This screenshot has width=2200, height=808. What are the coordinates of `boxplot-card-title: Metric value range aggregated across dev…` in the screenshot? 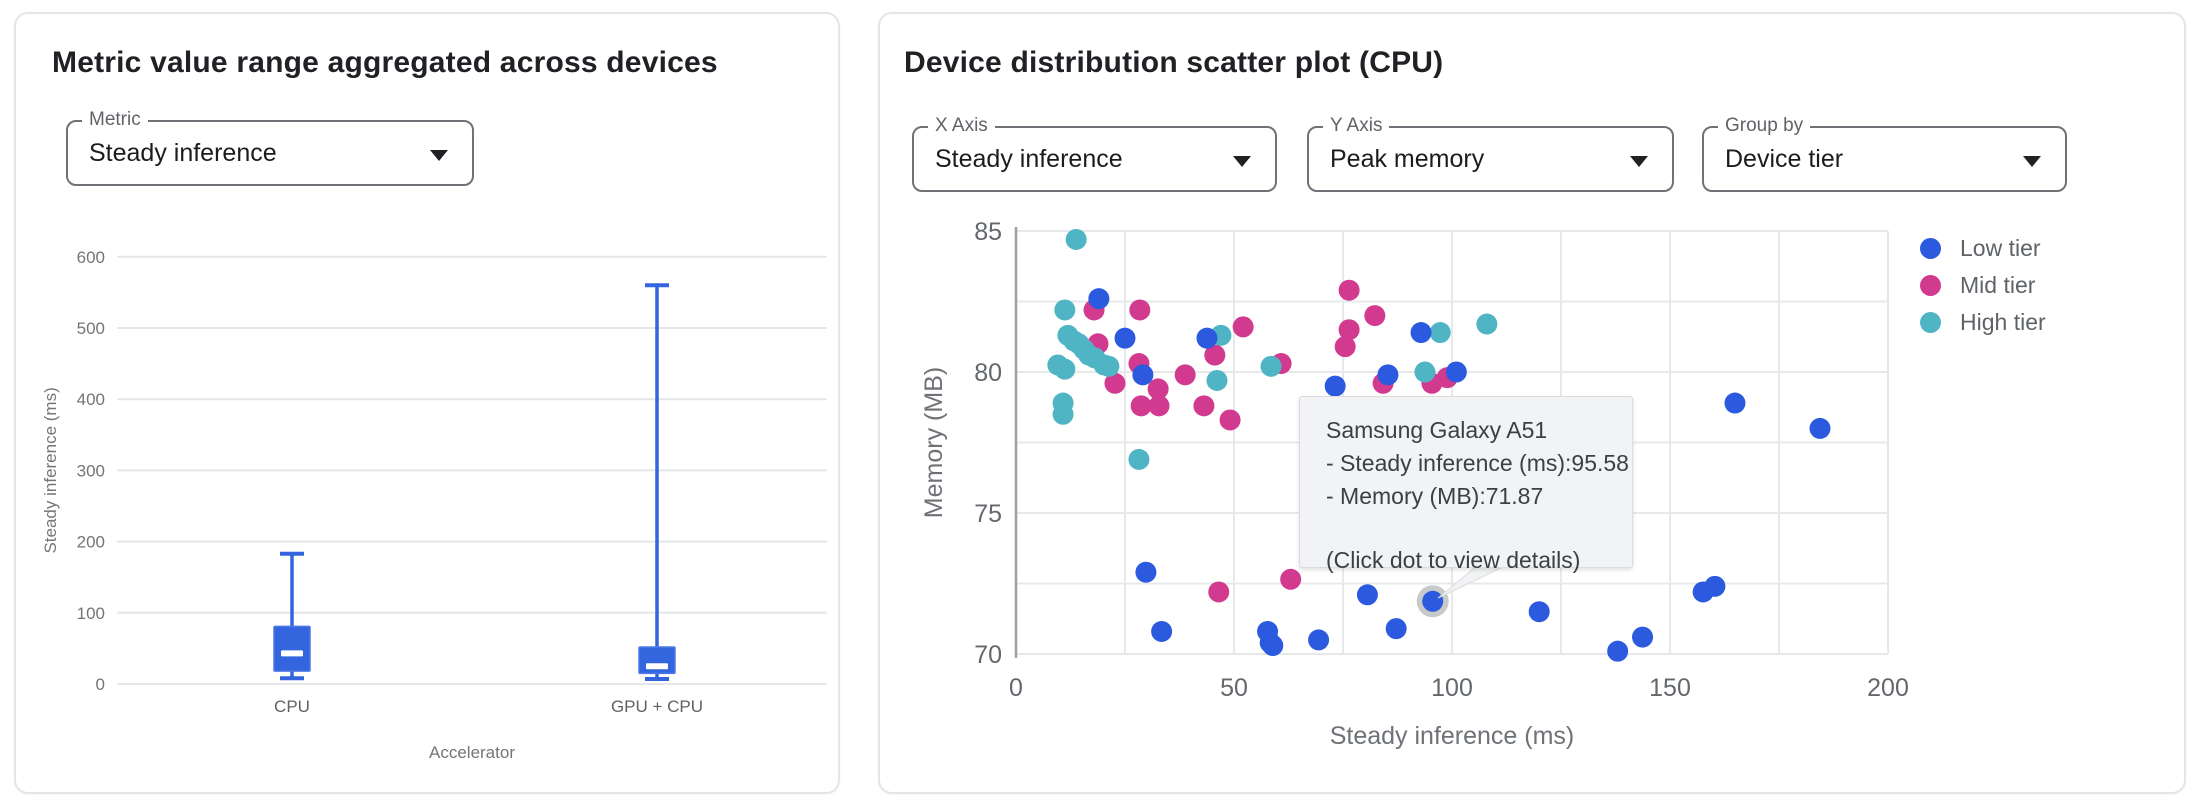 It's located at (385, 62).